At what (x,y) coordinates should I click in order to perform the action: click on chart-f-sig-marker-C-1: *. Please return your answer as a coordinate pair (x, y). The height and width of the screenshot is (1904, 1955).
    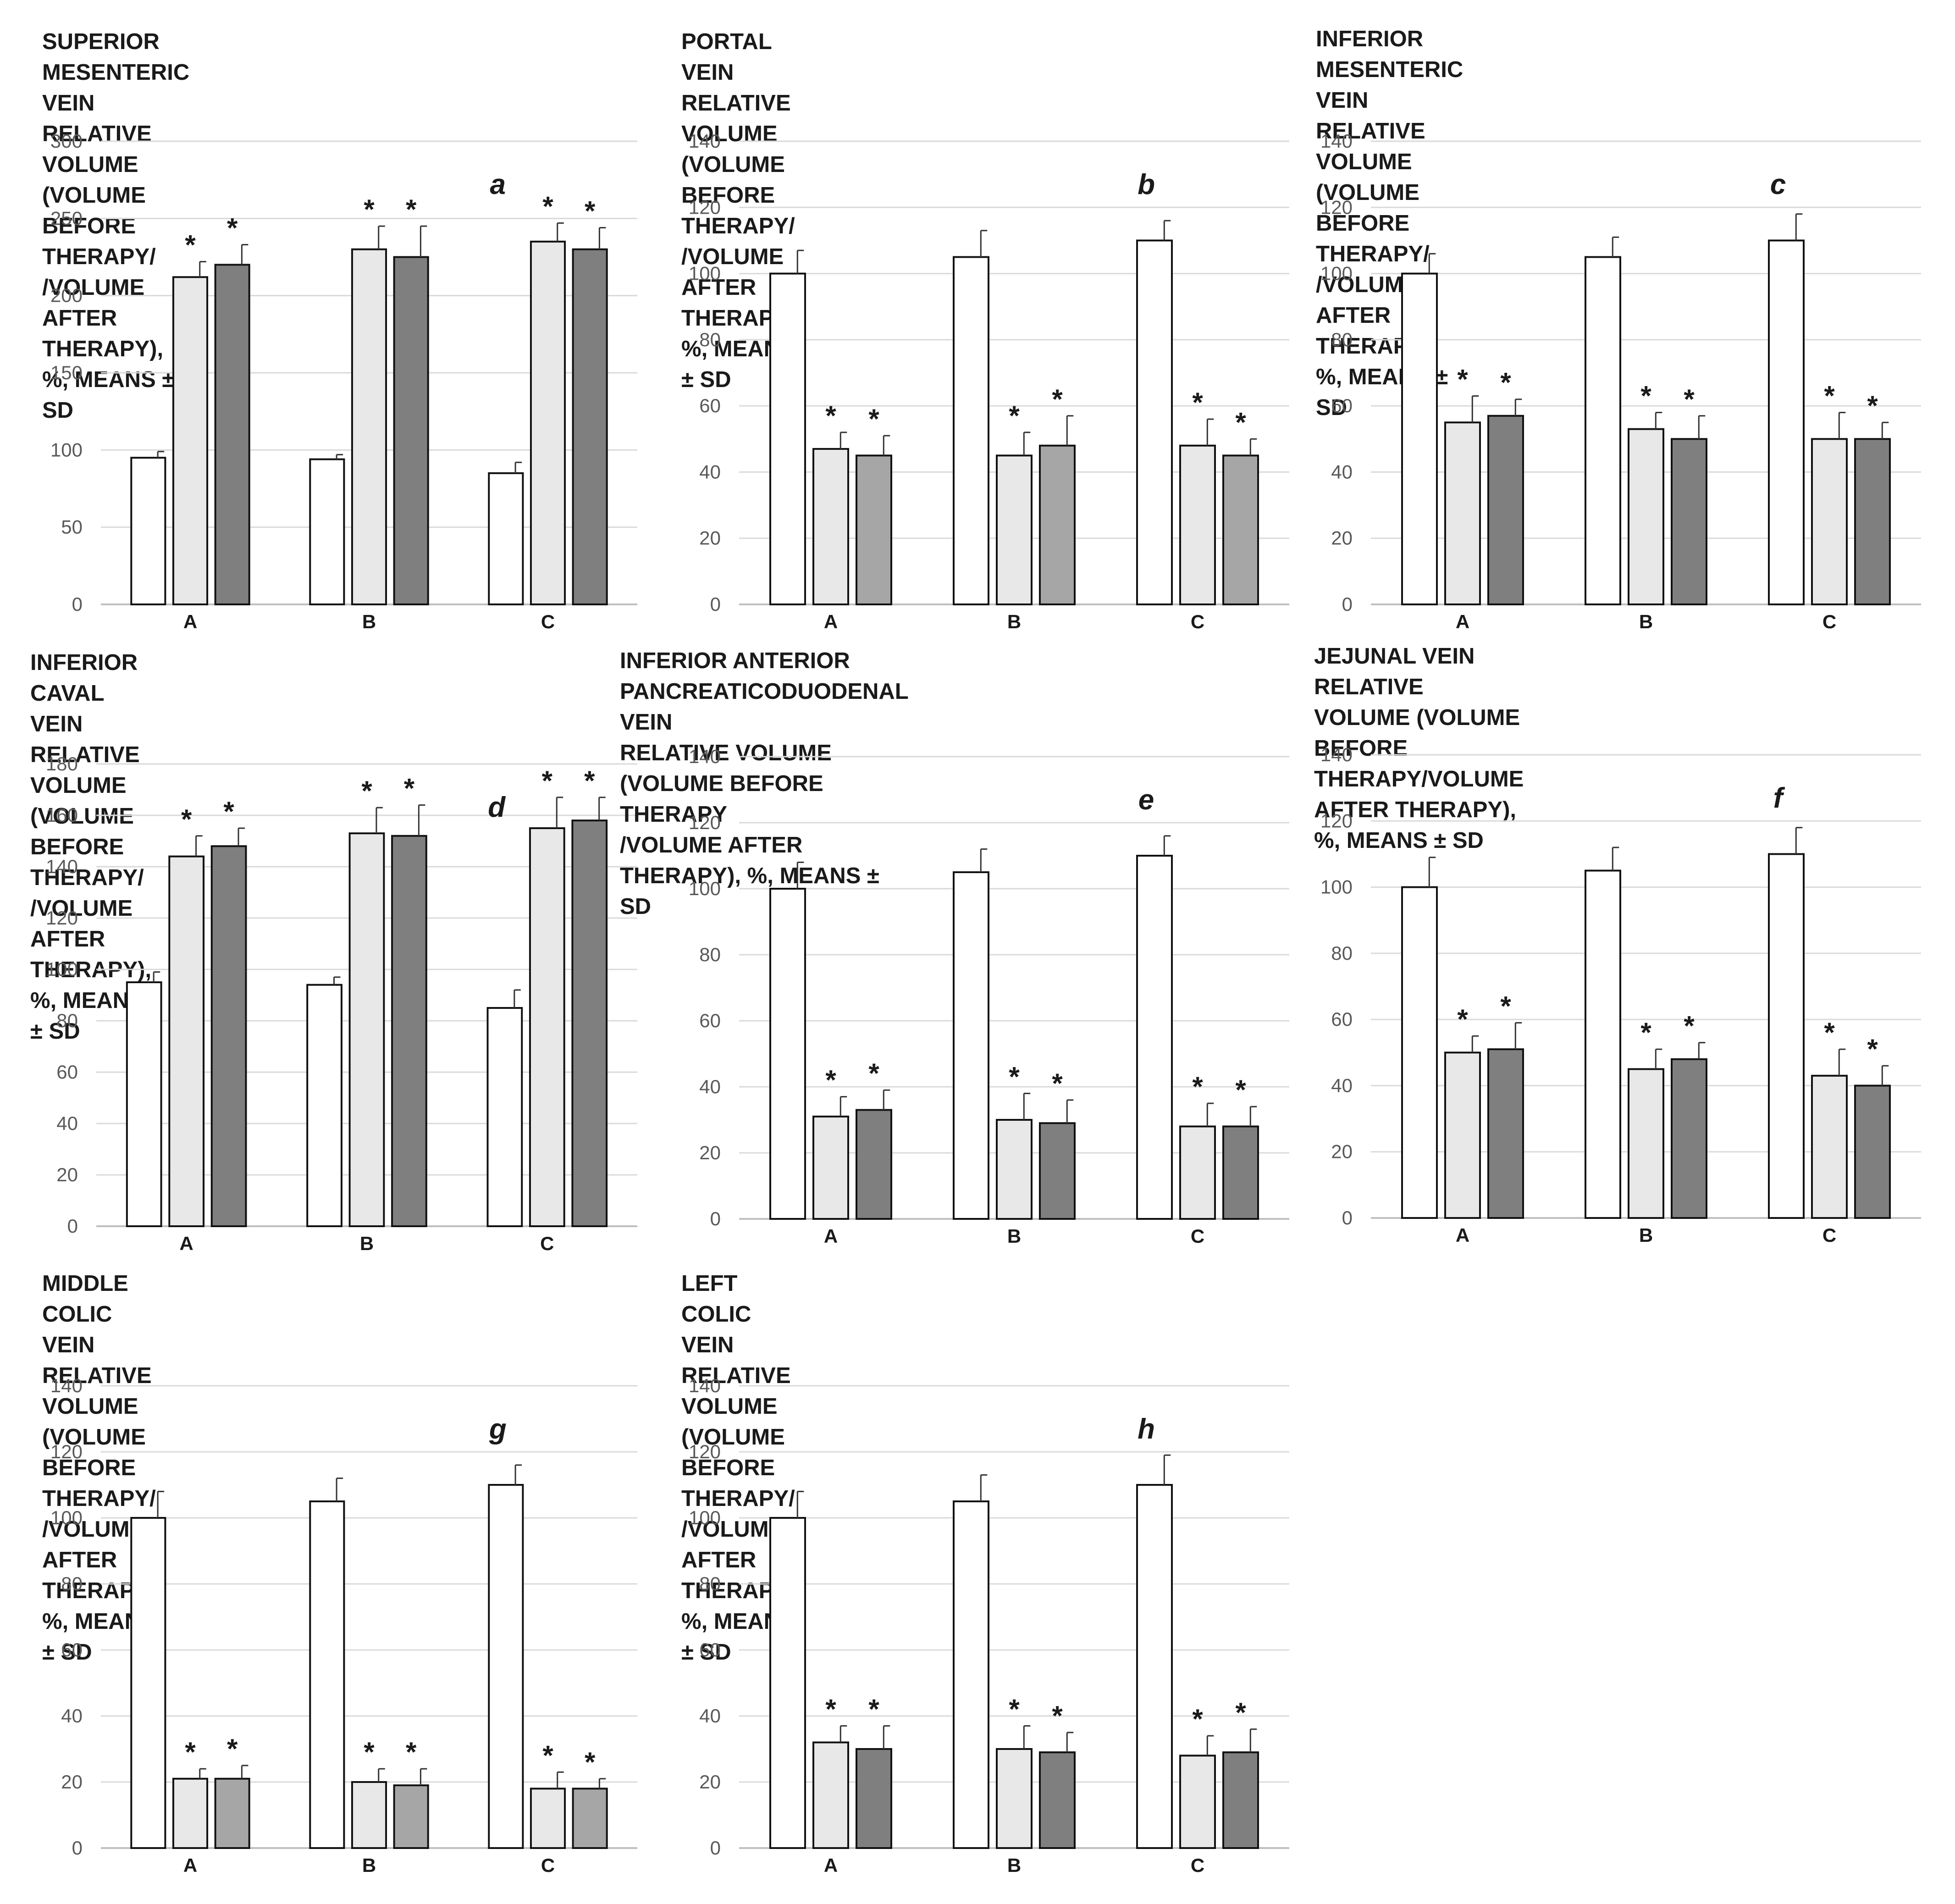
    Looking at the image, I should click on (1830, 1032).